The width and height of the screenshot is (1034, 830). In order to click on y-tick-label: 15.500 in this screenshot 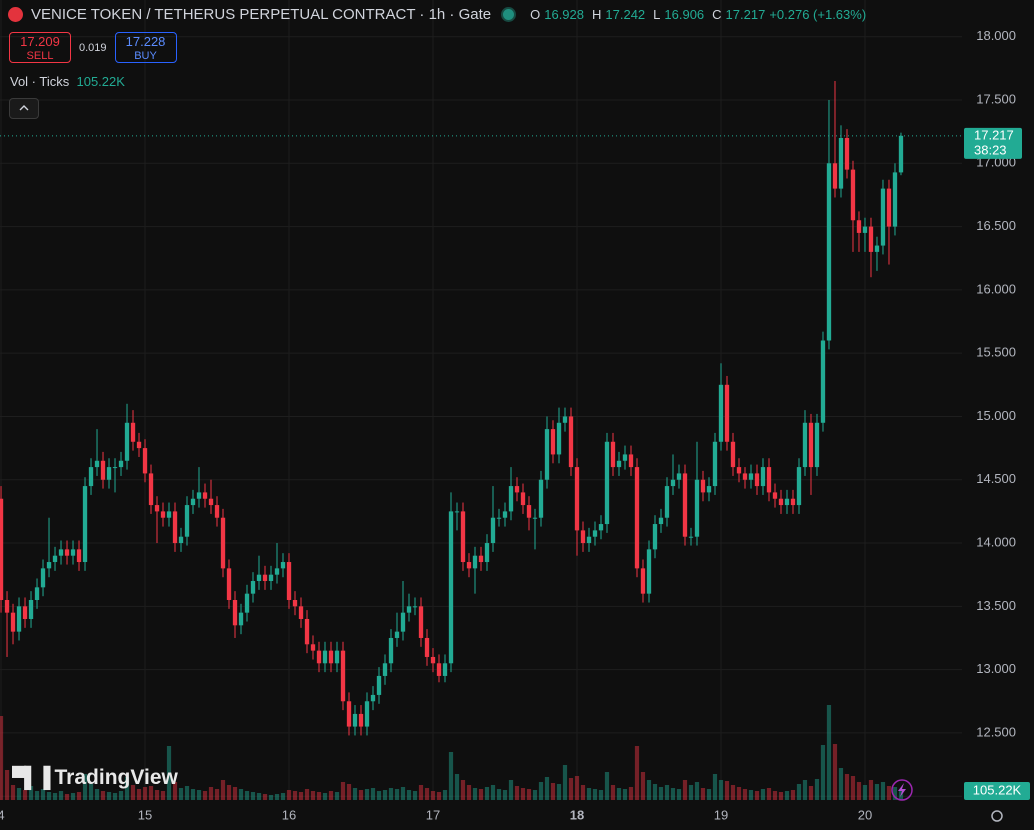, I will do `click(996, 352)`.